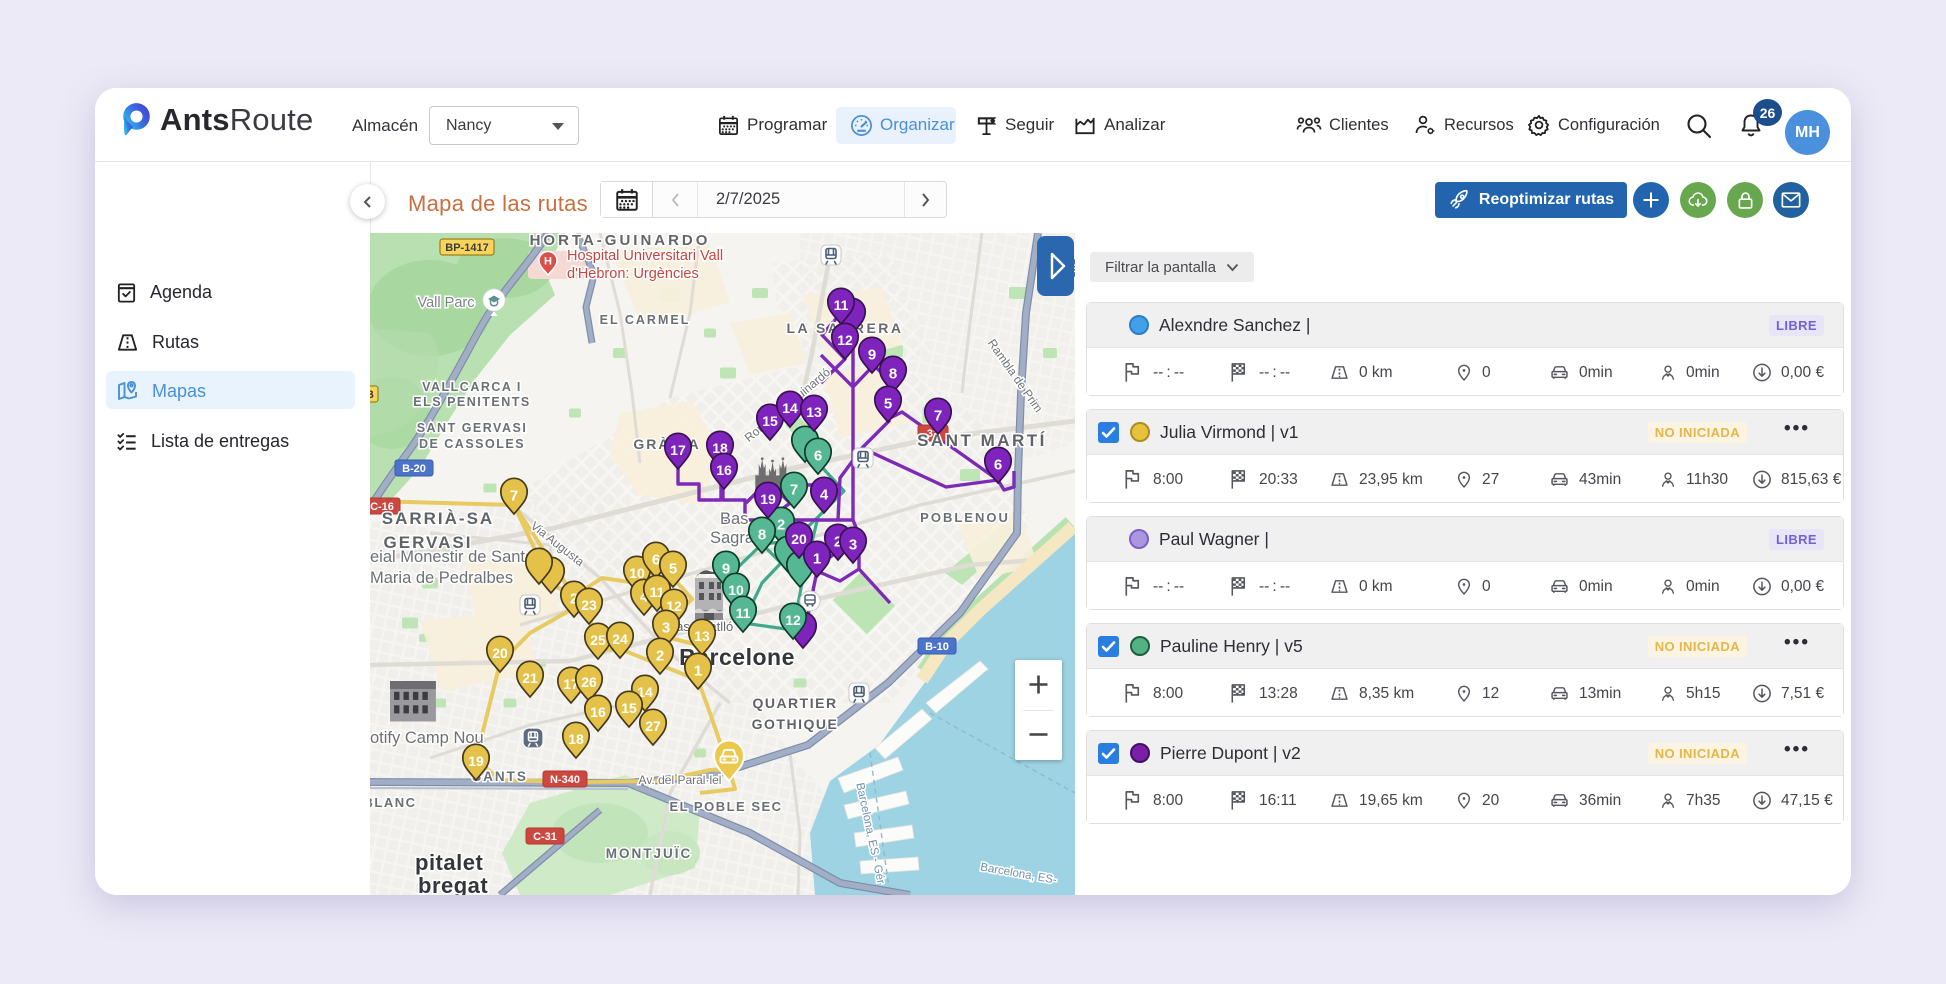 This screenshot has width=1946, height=984. What do you see at coordinates (965, 517) in the screenshot?
I see `svg-text: POBLENOU` at bounding box center [965, 517].